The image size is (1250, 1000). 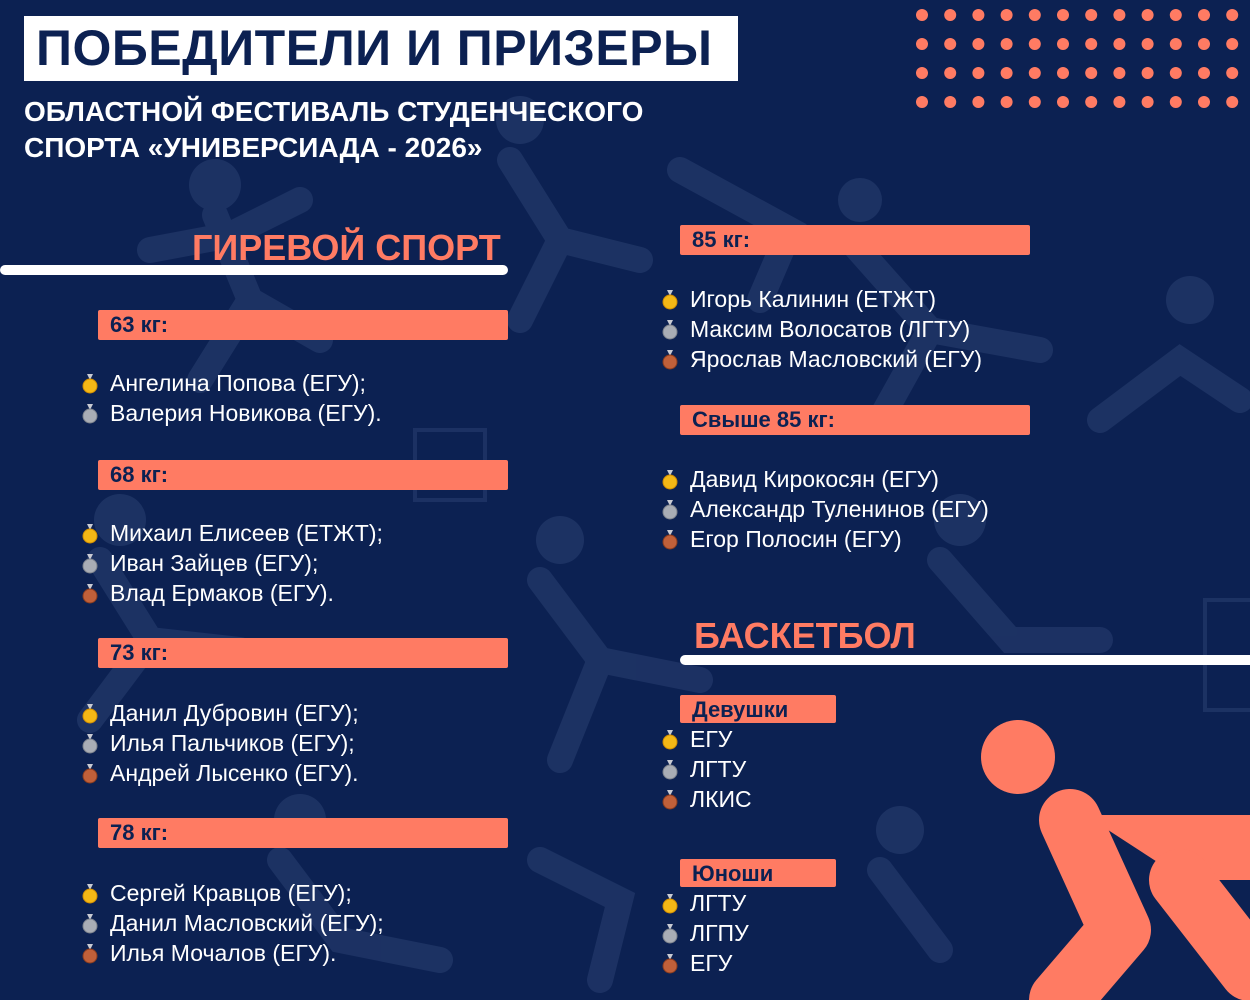 I want to click on result-row: Михаил Елисеев (ЕТЖТ);, so click(x=231, y=533).